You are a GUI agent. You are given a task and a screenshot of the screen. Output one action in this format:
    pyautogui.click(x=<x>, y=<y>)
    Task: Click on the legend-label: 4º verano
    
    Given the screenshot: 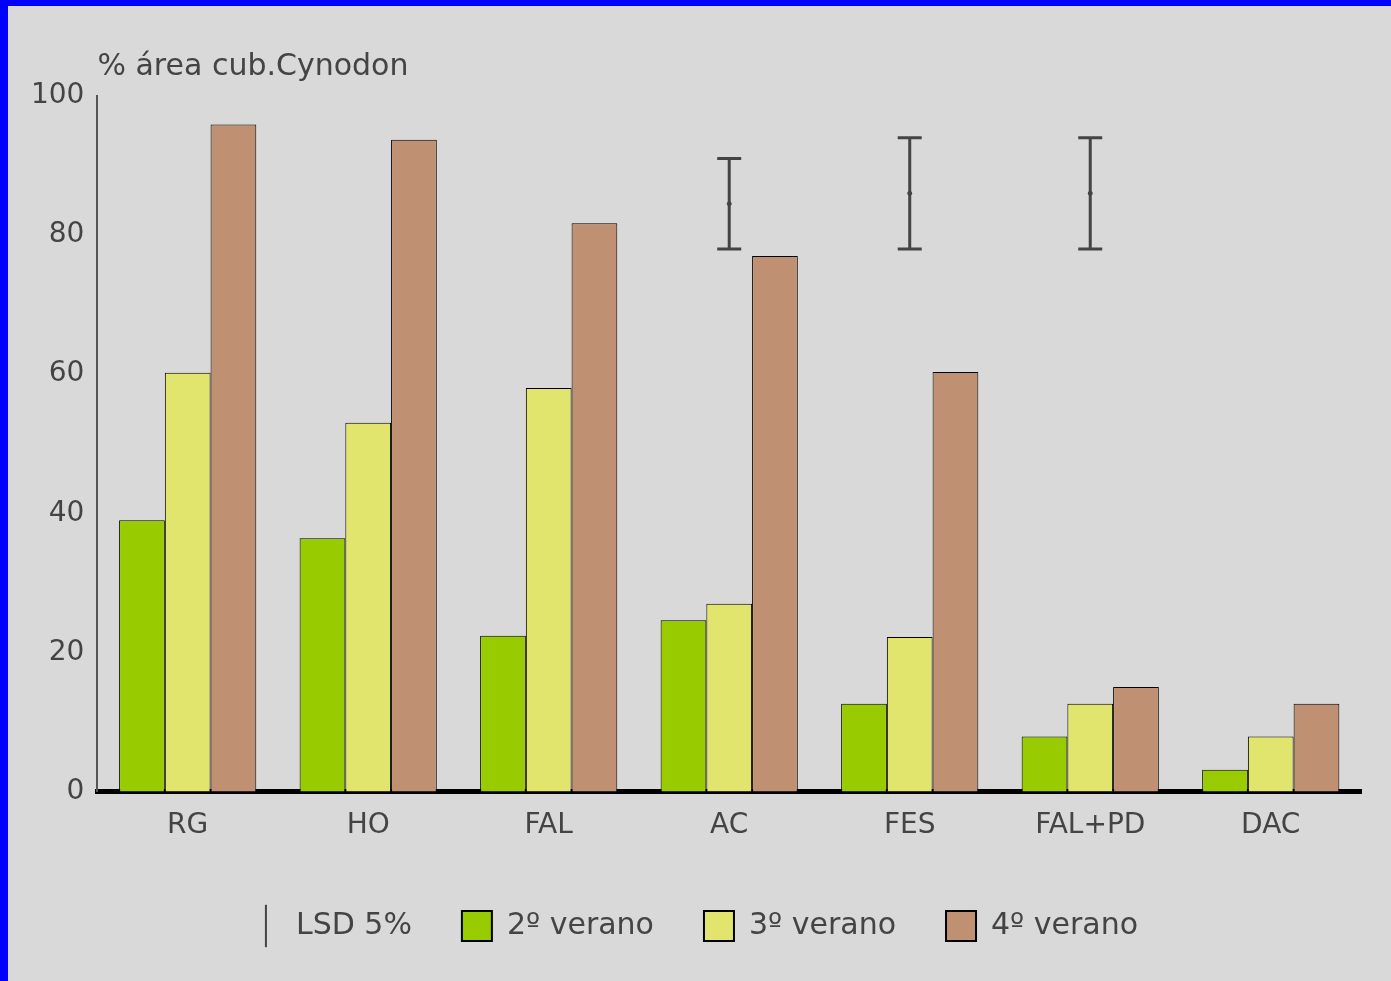 What is the action you would take?
    pyautogui.click(x=1065, y=923)
    